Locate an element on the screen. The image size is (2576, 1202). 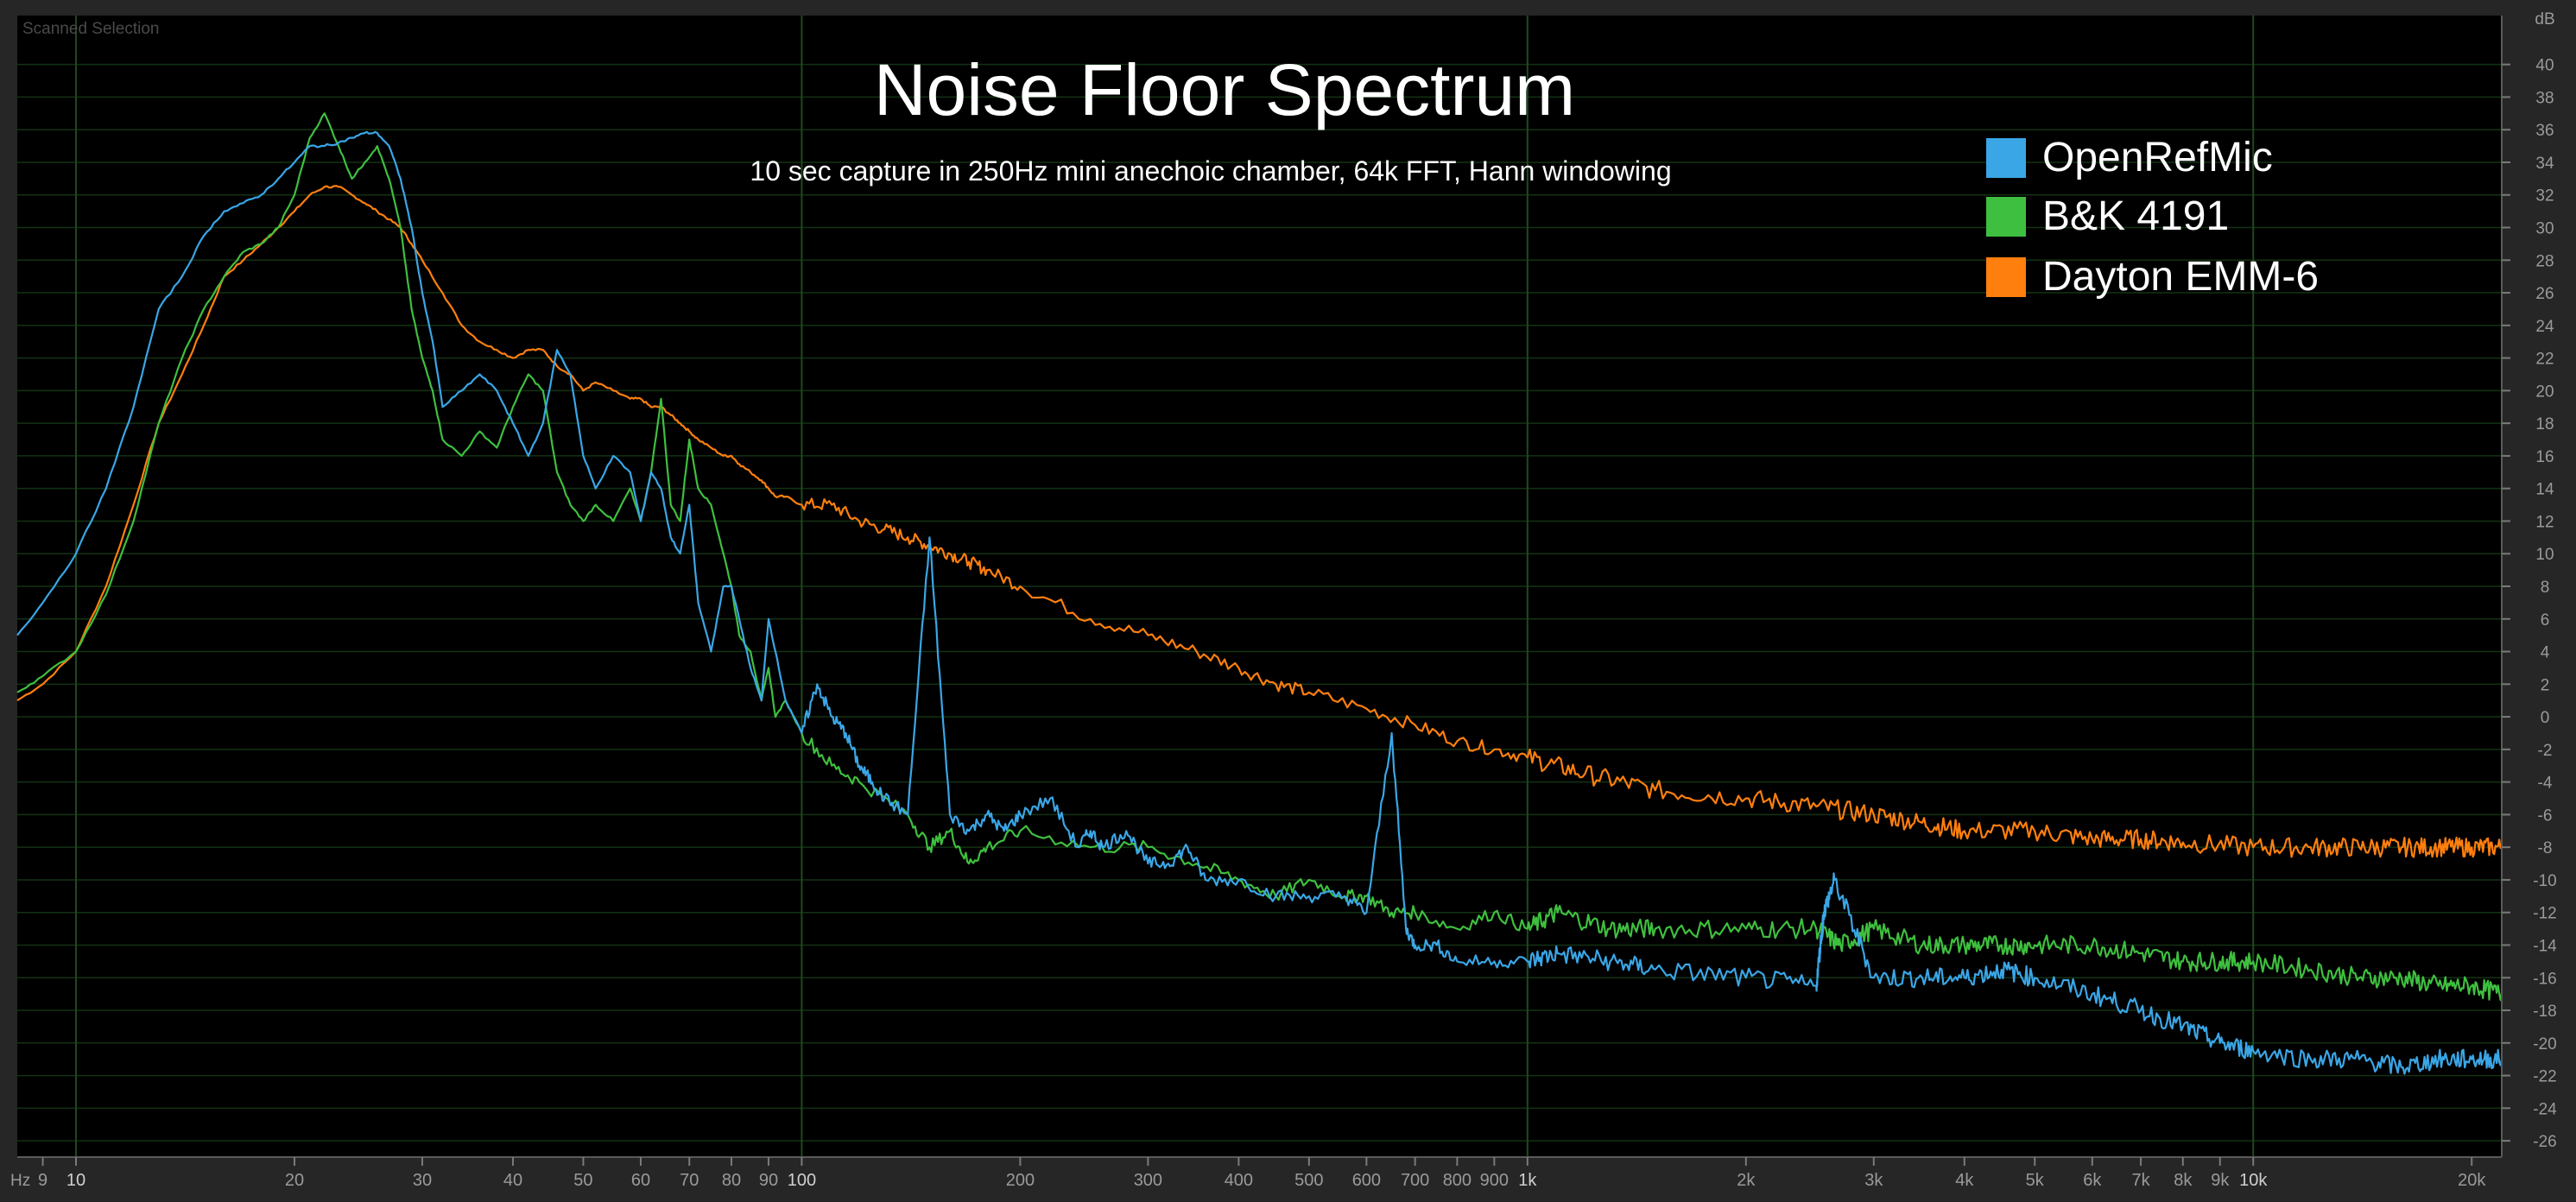
x-tick-label: 400 is located at coordinates (1239, 1181).